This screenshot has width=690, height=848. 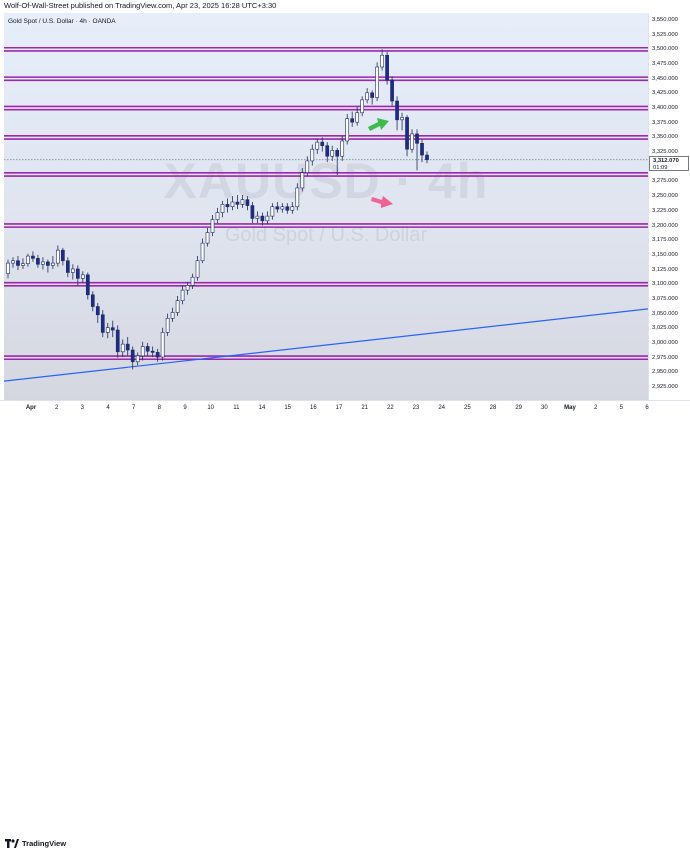 I want to click on time-tick: 23, so click(x=416, y=408).